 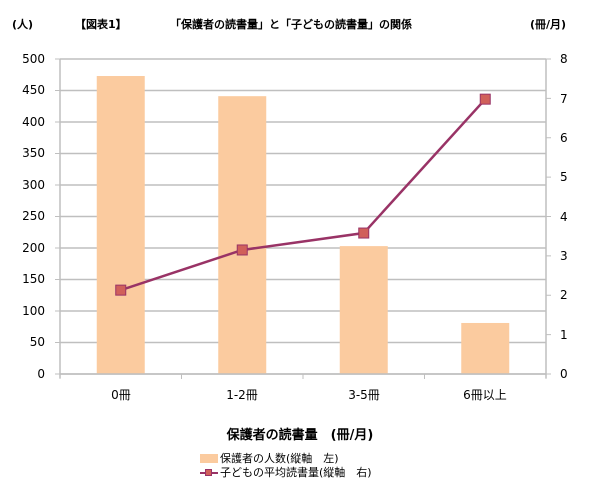 I want to click on right-tick: 5, so click(x=564, y=177).